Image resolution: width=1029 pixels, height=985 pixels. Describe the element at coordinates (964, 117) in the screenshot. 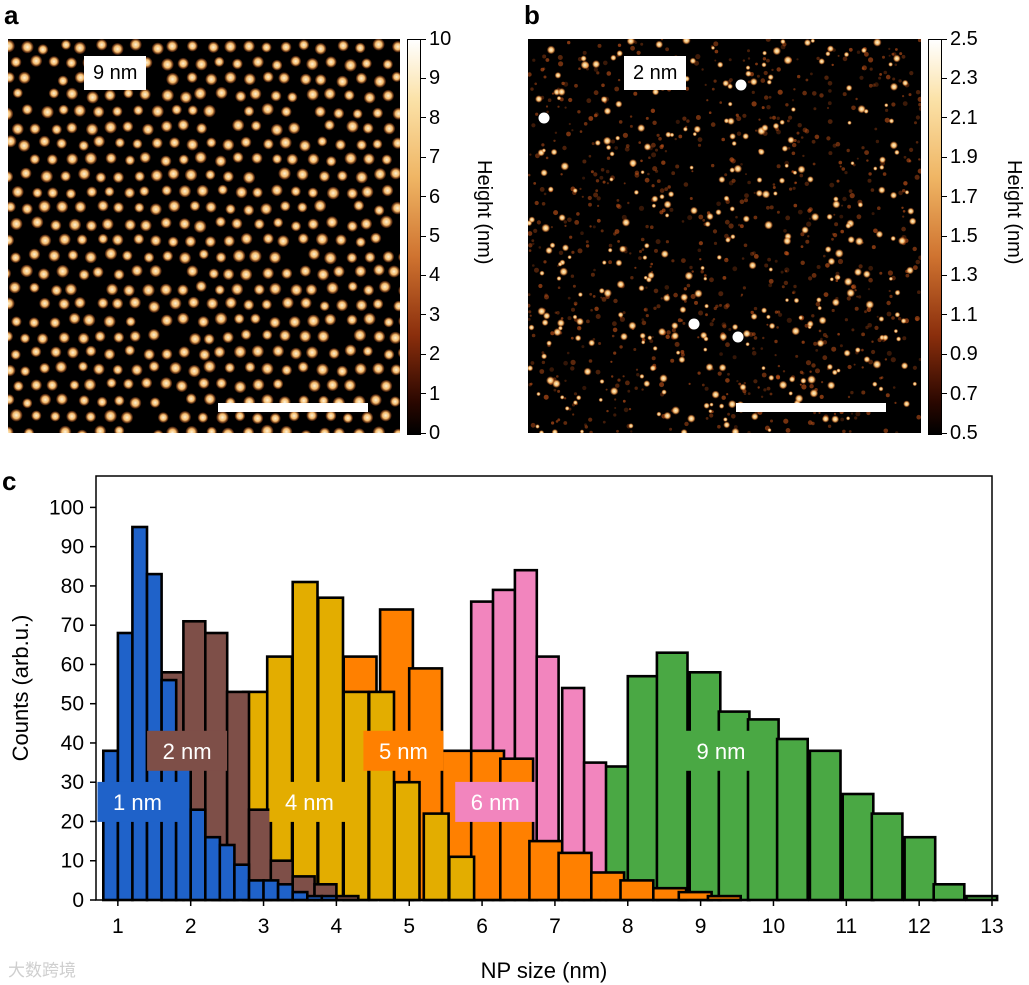

I see `colorbar-tick-label: 2.1` at that location.